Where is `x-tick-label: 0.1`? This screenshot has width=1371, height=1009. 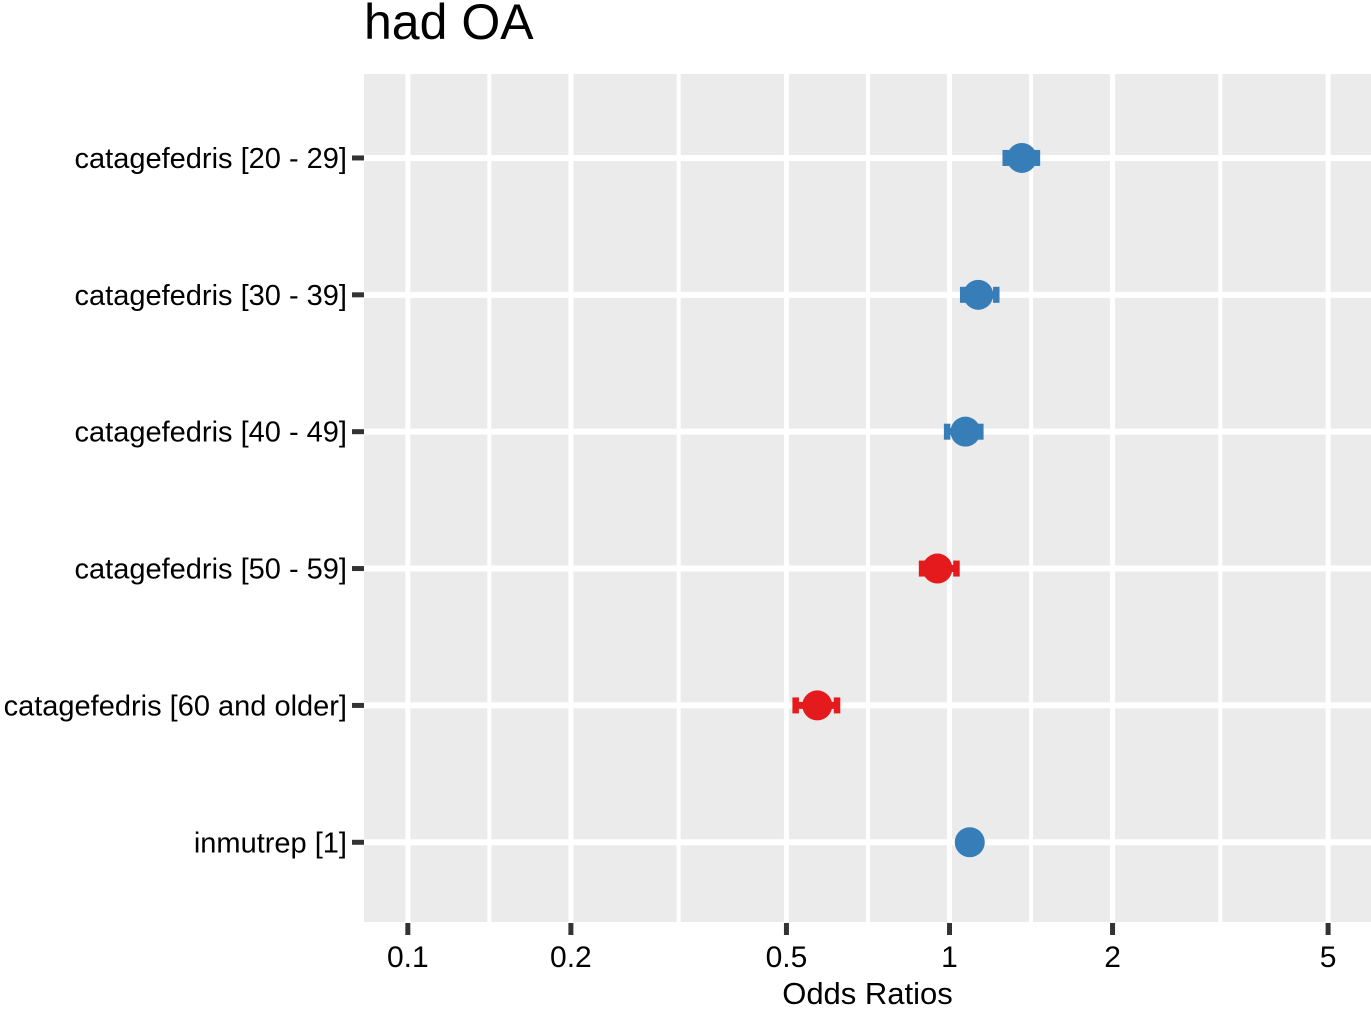 x-tick-label: 0.1 is located at coordinates (408, 957).